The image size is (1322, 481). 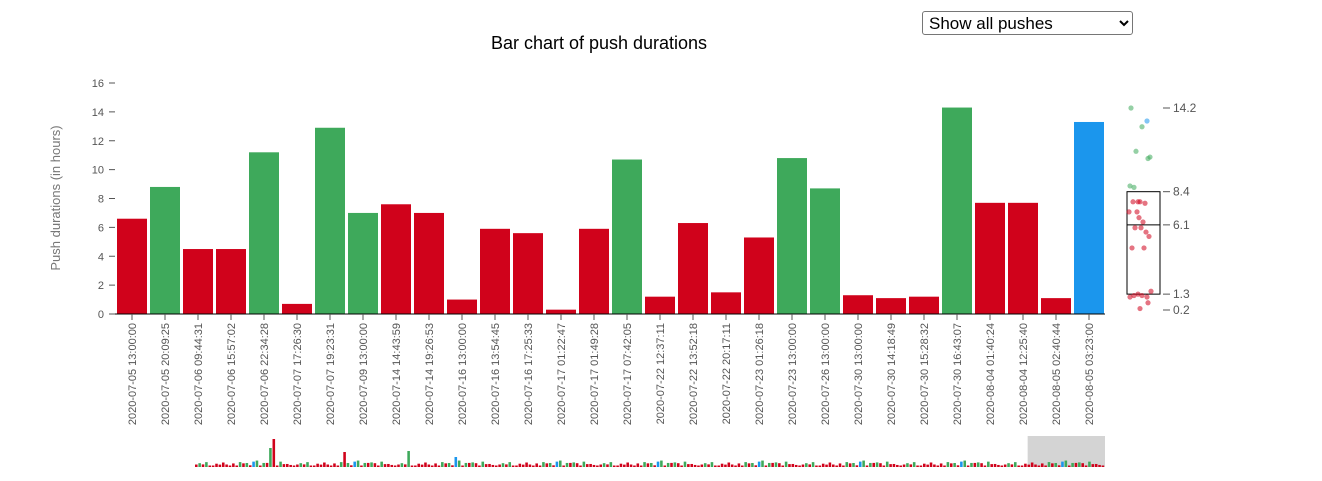 What do you see at coordinates (101, 228) in the screenshot?
I see `y-tick-label: 6` at bounding box center [101, 228].